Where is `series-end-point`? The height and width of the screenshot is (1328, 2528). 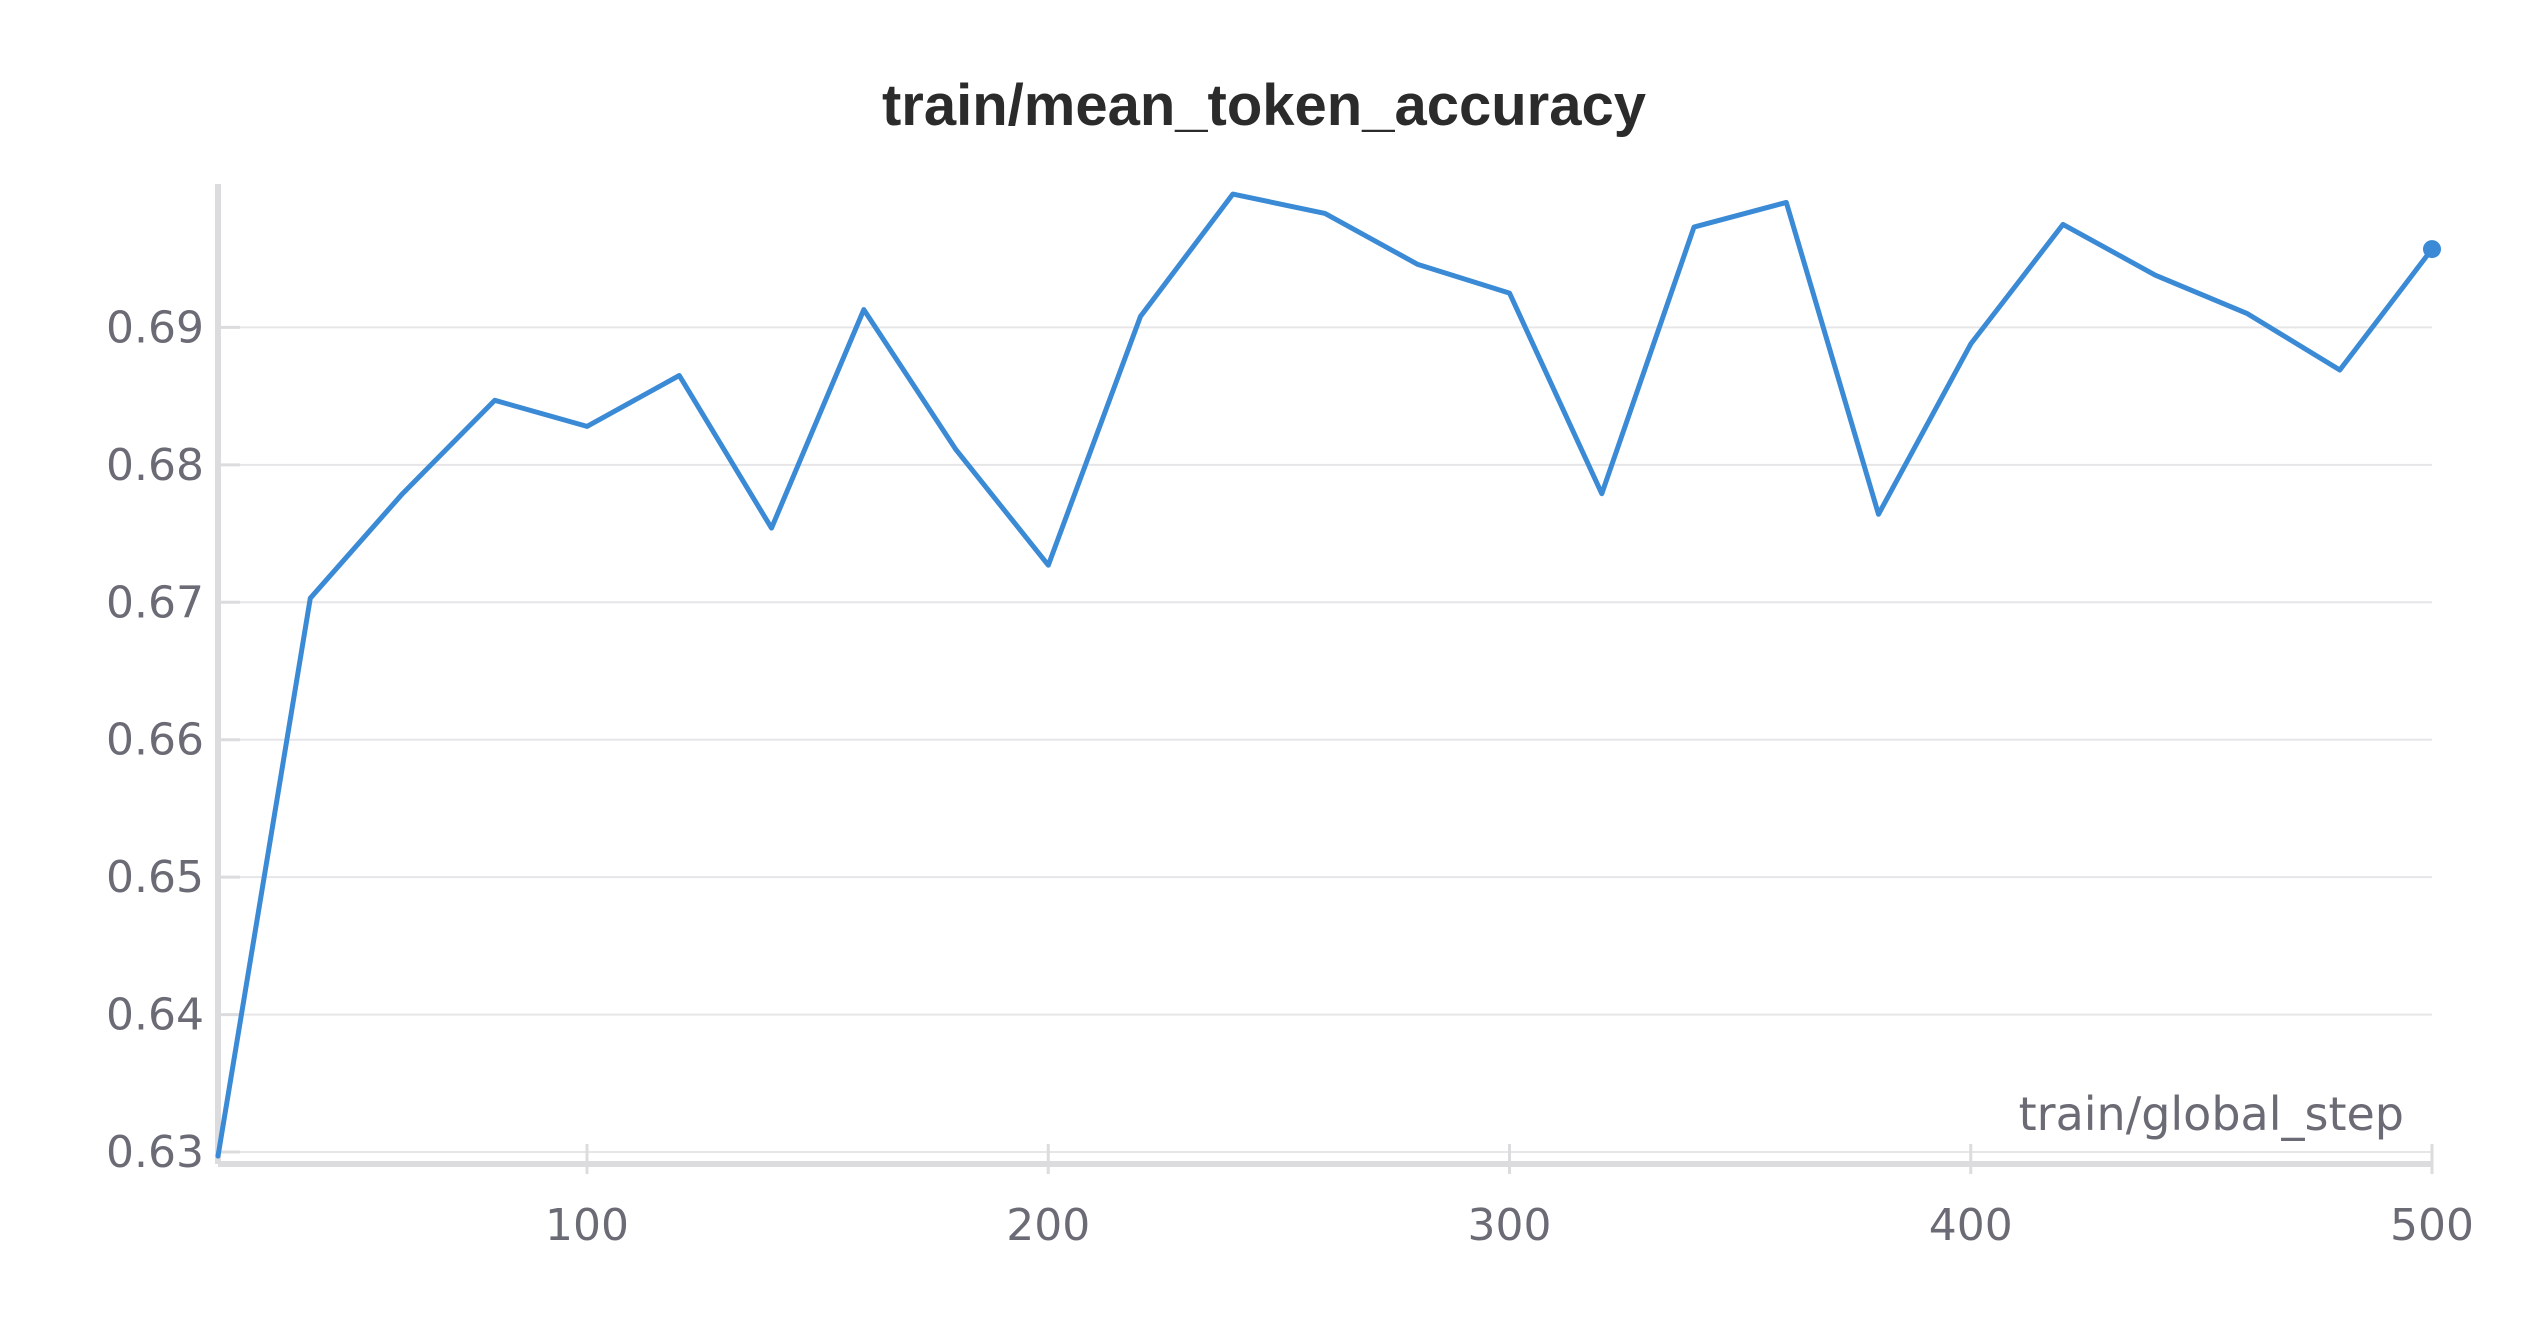
series-end-point is located at coordinates (2432, 249).